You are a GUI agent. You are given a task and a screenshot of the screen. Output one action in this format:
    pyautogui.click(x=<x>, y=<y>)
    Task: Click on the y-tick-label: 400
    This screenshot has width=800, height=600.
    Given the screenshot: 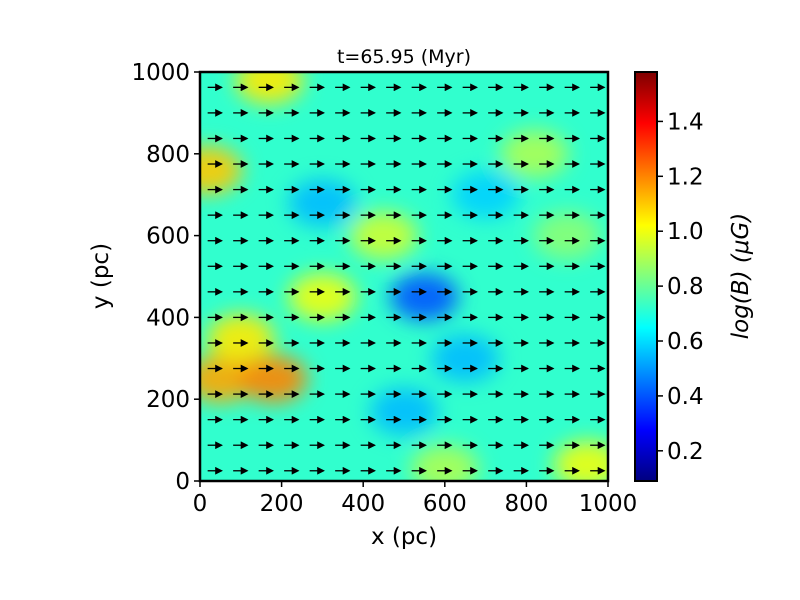 What is the action you would take?
    pyautogui.click(x=168, y=318)
    